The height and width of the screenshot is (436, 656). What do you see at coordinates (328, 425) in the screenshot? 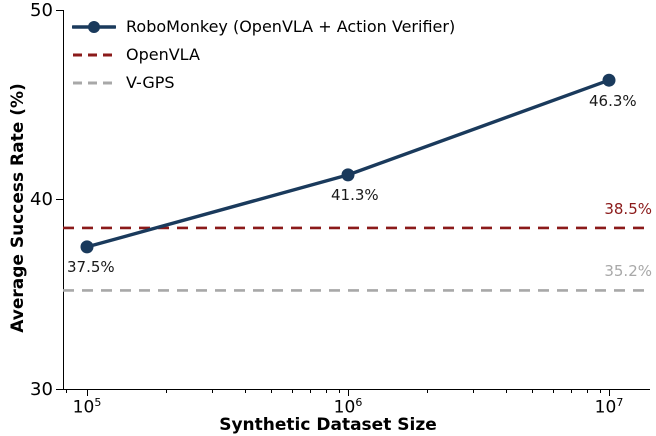
I see `x-axis-title: Synthetic Dataset Size` at bounding box center [328, 425].